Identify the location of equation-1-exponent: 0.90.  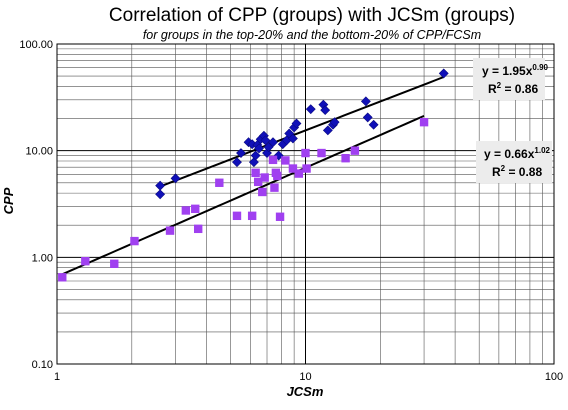
(540, 67).